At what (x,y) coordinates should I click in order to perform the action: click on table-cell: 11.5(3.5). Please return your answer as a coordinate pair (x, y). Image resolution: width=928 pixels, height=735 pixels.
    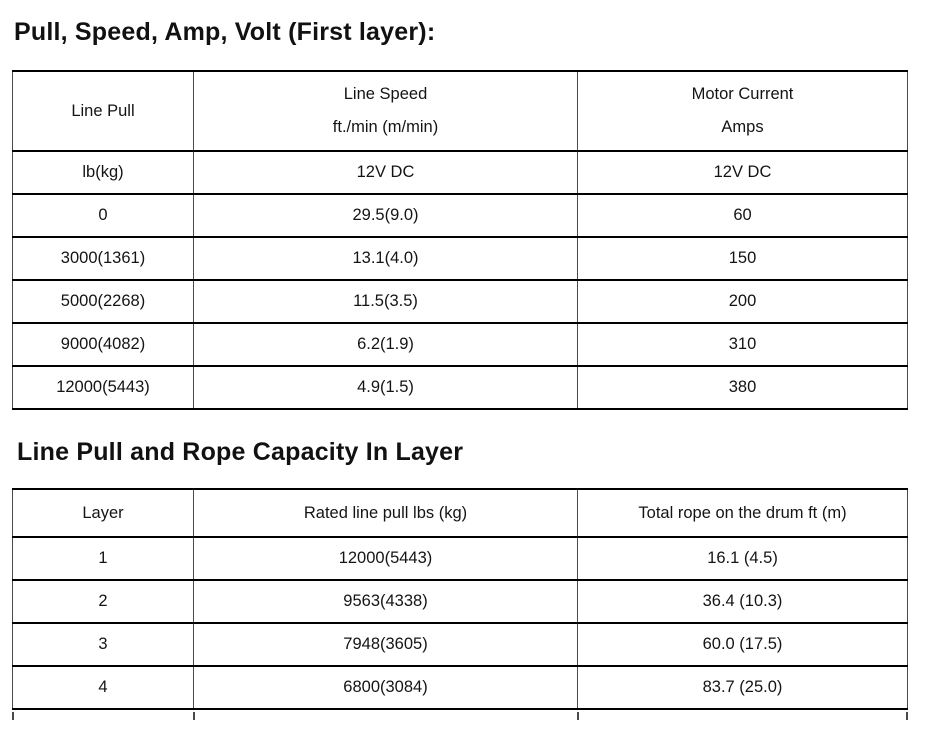
    Looking at the image, I should click on (385, 301).